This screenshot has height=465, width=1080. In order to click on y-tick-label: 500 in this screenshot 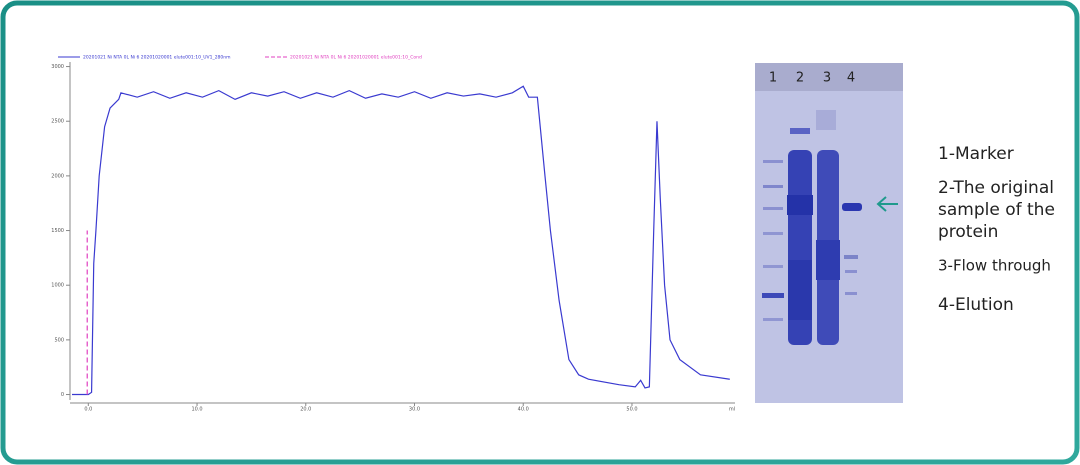, I will do `click(59, 340)`.